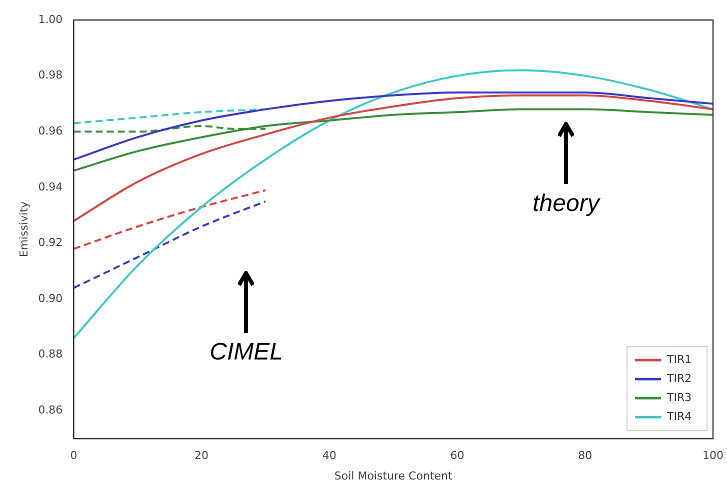 Image resolution: width=727 pixels, height=487 pixels. I want to click on x-tick-label: 60, so click(457, 455).